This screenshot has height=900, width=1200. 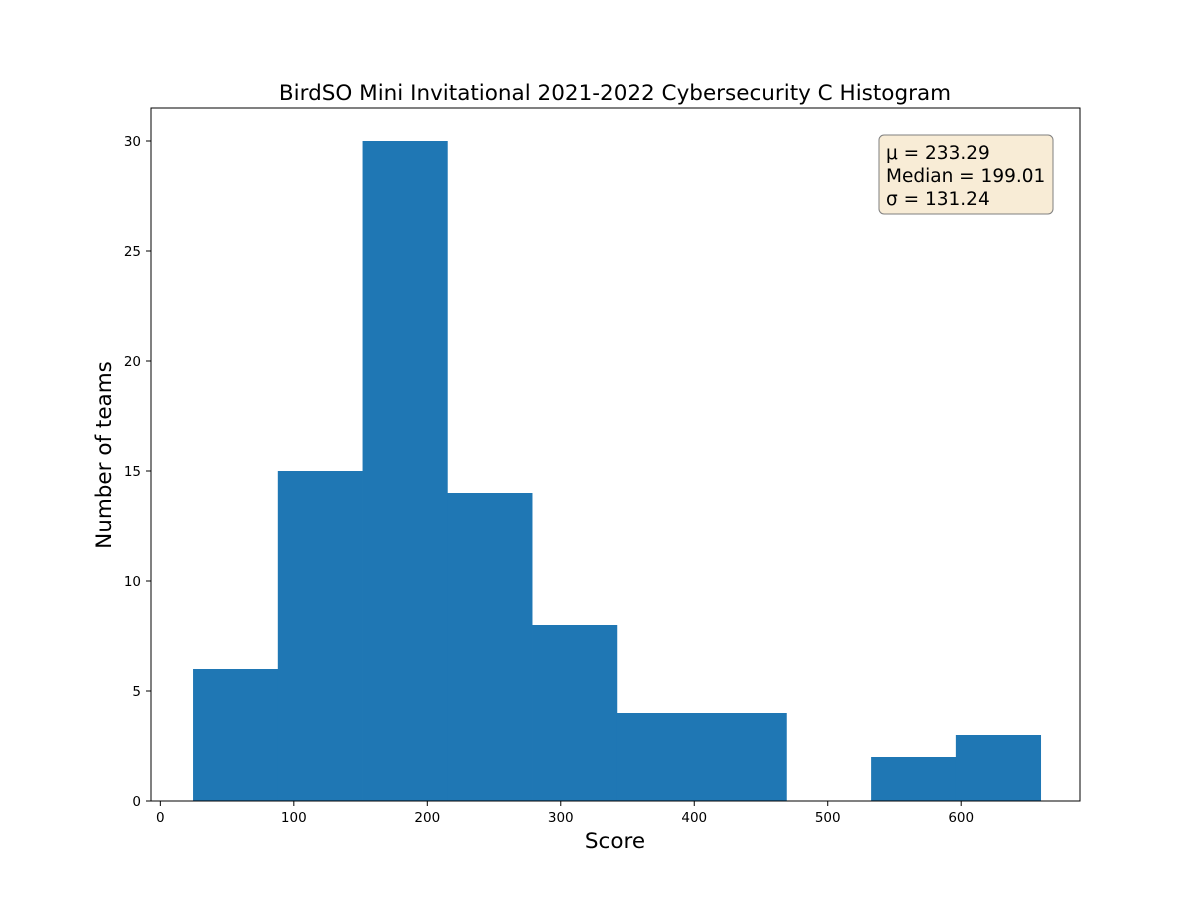 I want to click on y-tick-label: 15, so click(x=132, y=472).